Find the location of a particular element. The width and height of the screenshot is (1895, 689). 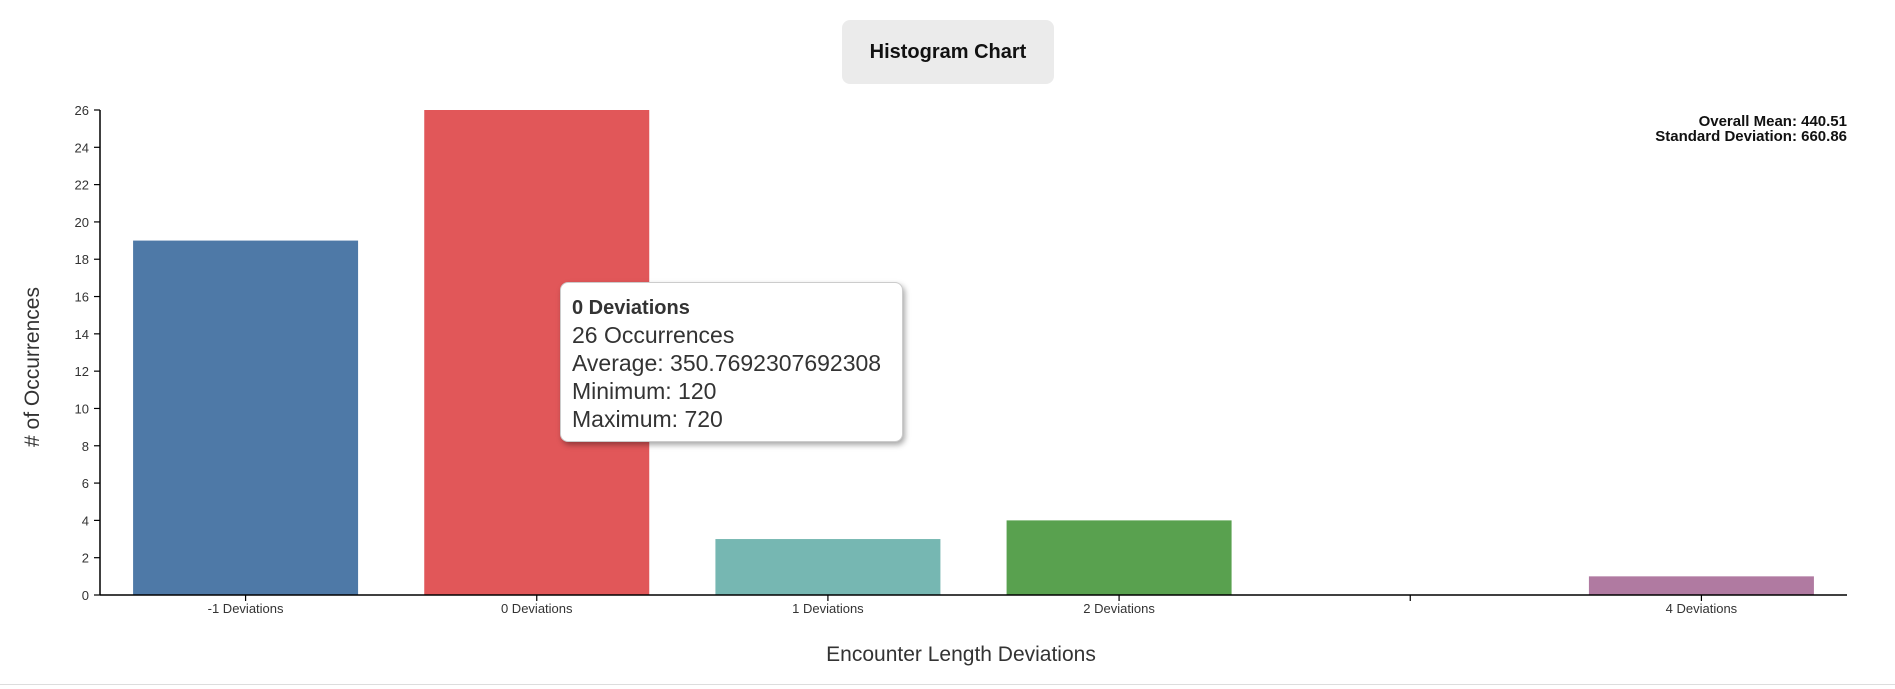

standard-deviation: Standard Deviation: 660.86 is located at coordinates (1751, 136).